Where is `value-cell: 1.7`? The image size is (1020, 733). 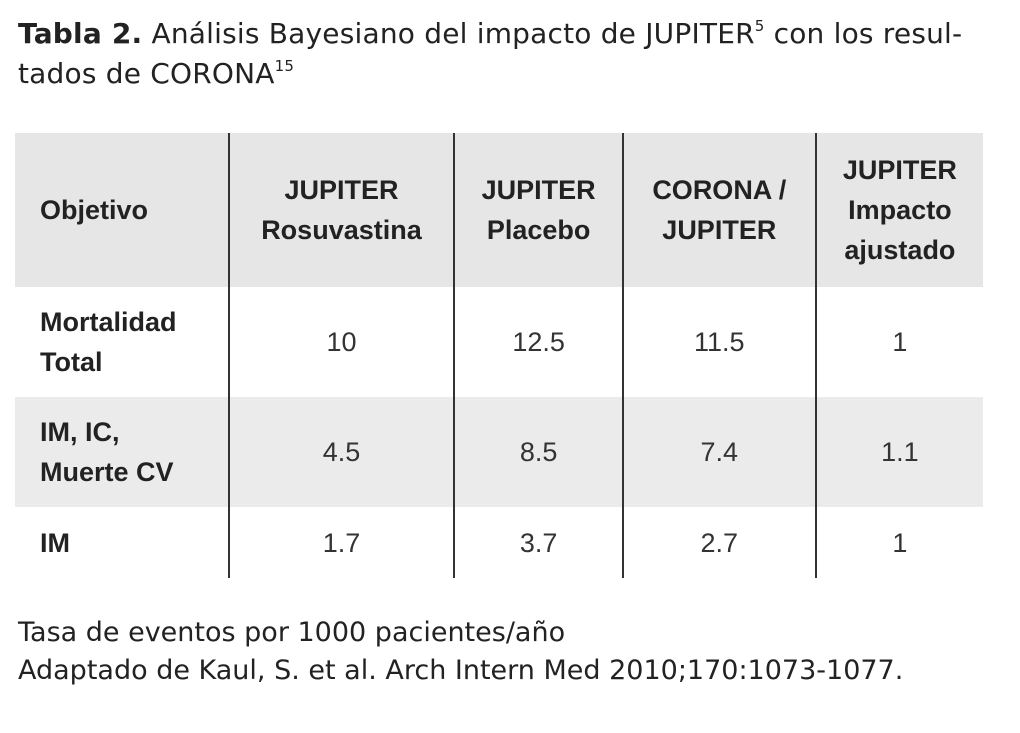
value-cell: 1.7 is located at coordinates (341, 542).